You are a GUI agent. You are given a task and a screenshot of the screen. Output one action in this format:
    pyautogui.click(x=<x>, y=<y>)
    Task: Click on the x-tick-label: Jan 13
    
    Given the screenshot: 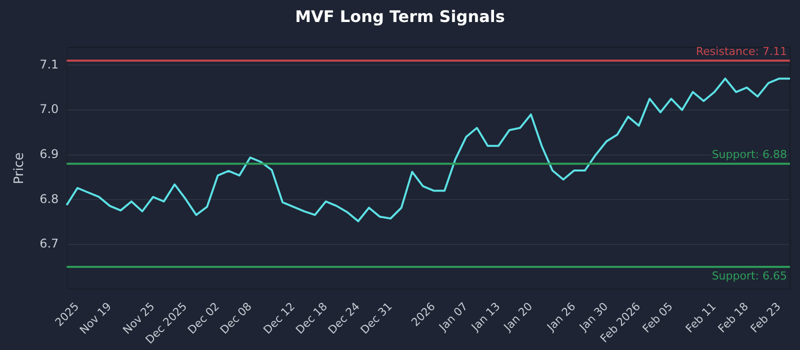 What is the action you would take?
    pyautogui.click(x=485, y=317)
    